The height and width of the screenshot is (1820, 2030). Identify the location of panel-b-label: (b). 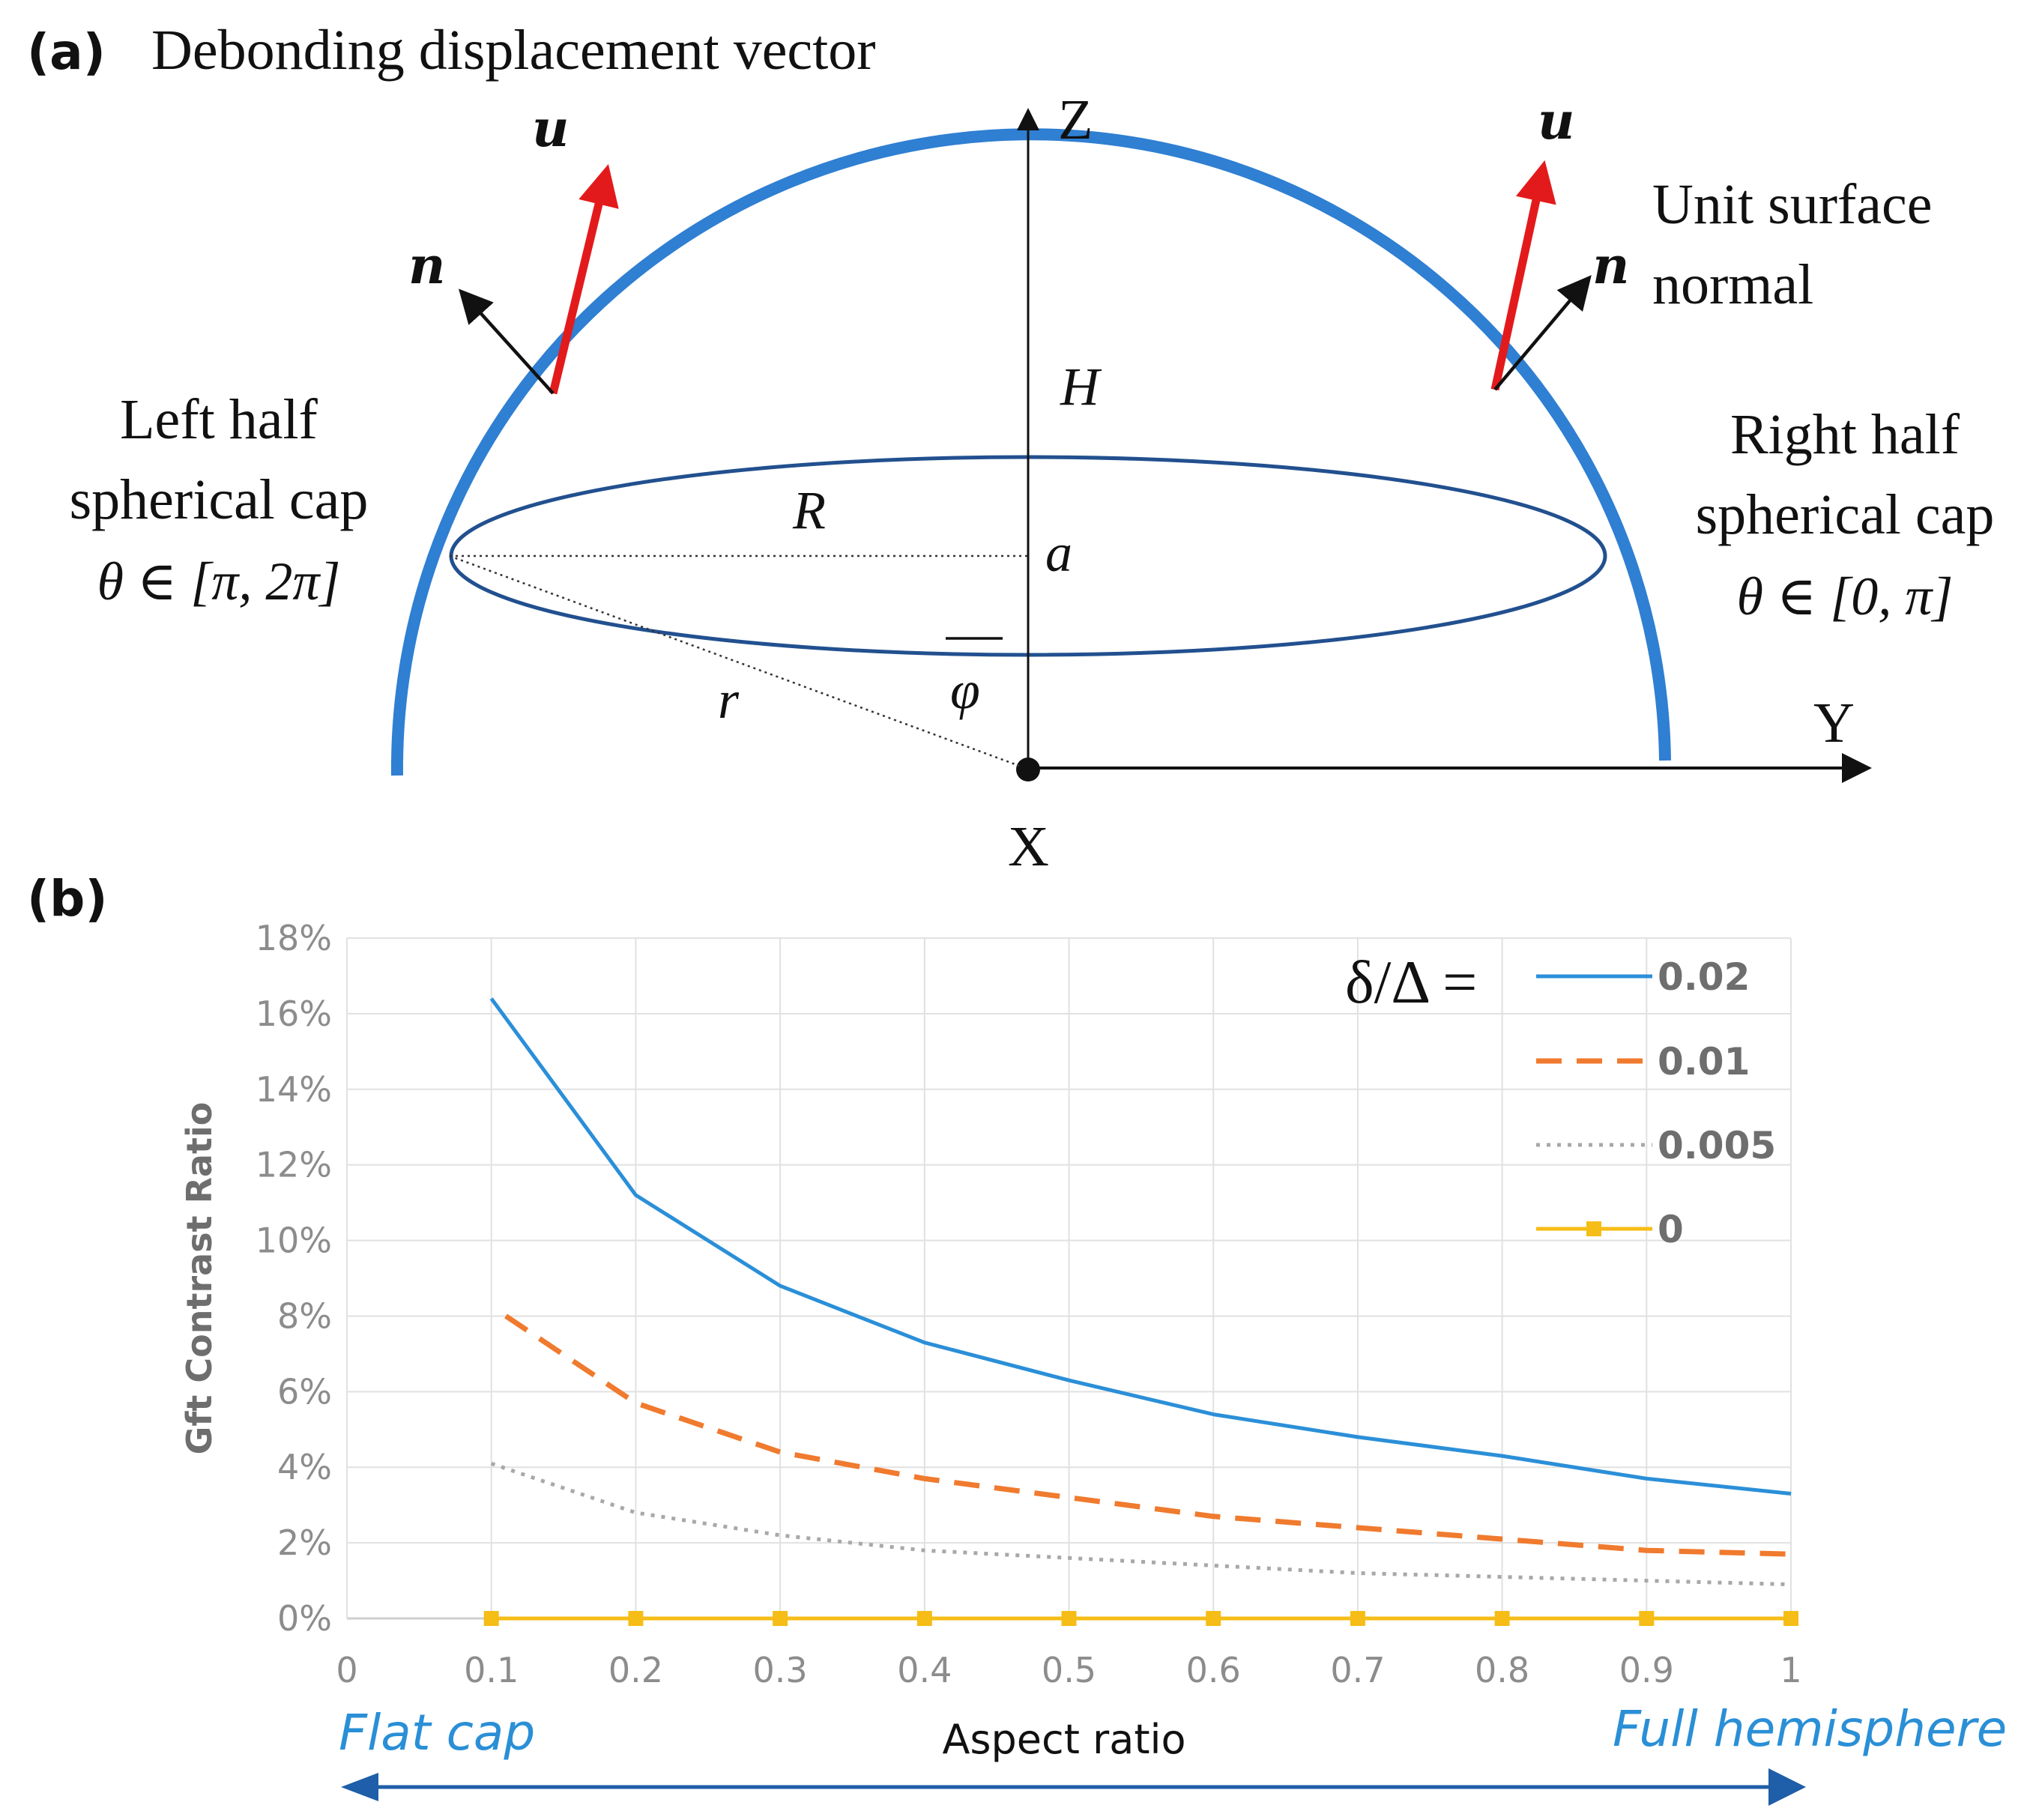
(67, 899).